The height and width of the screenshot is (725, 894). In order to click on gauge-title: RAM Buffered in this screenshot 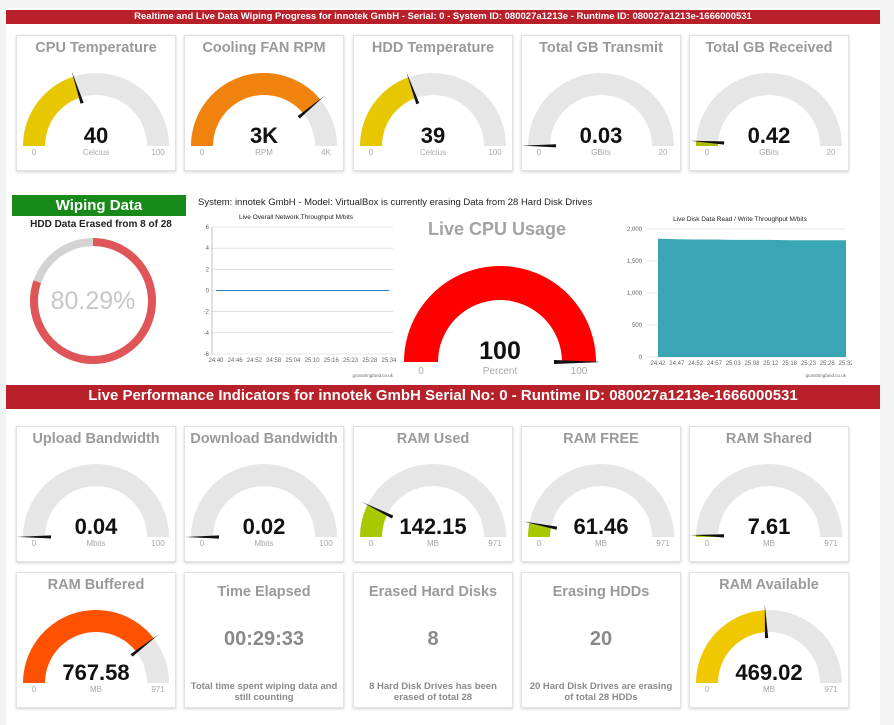, I will do `click(96, 585)`.